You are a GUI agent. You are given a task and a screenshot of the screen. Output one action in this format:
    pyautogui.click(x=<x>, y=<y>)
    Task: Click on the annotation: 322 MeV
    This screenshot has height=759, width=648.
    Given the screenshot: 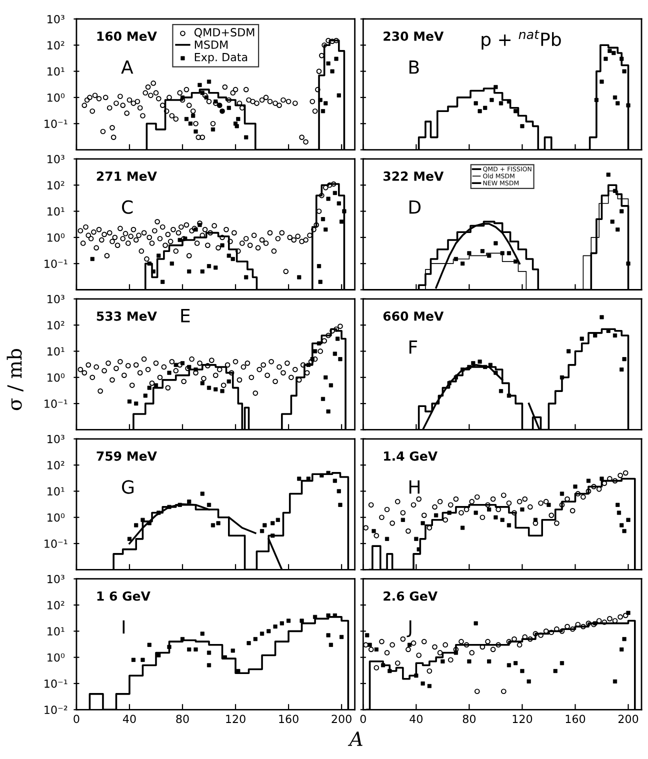 What is the action you would take?
    pyautogui.click(x=413, y=176)
    